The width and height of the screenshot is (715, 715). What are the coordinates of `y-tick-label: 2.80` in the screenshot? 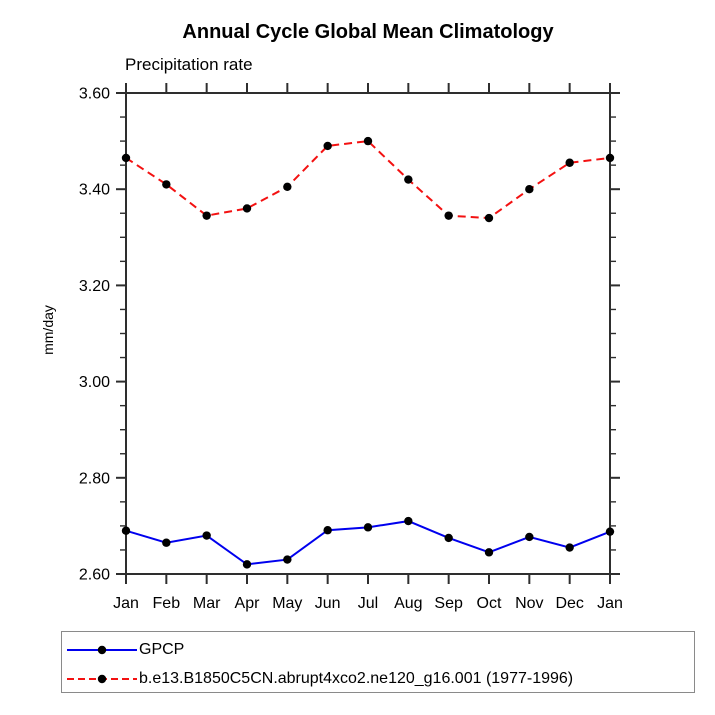 It's located at (94, 478).